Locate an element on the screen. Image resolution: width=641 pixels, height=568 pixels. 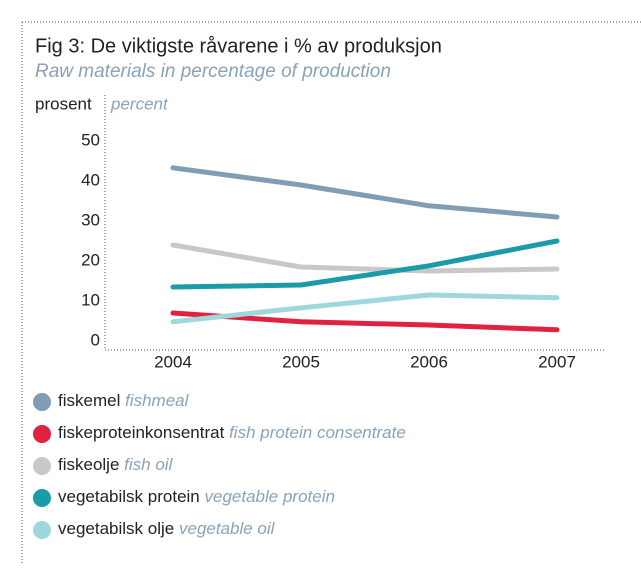
legend-name: fiskemel is located at coordinates (89, 400).